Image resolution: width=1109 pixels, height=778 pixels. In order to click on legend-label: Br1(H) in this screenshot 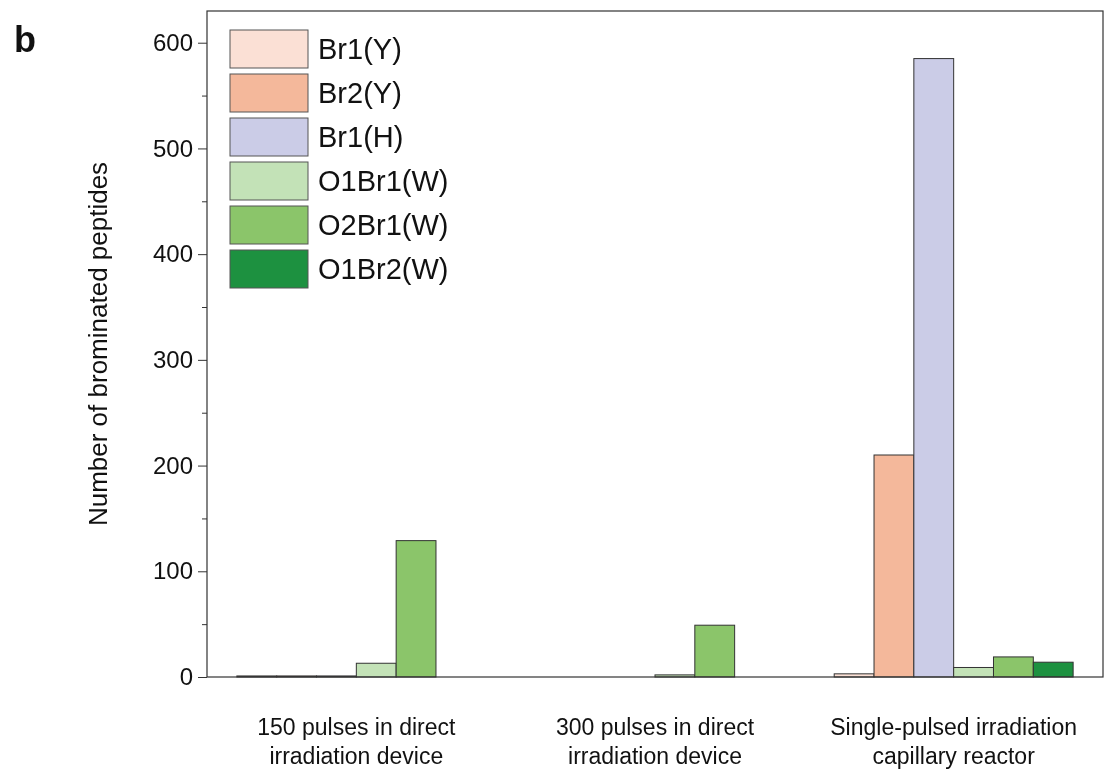, I will do `click(361, 137)`.